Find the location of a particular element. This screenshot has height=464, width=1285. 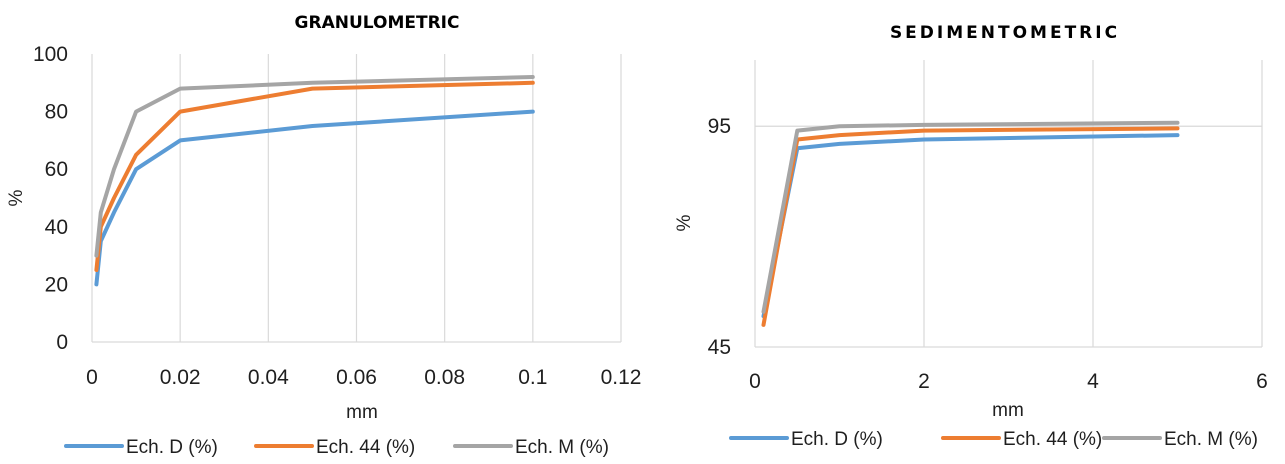

y-tick-label: 20 is located at coordinates (56, 284).